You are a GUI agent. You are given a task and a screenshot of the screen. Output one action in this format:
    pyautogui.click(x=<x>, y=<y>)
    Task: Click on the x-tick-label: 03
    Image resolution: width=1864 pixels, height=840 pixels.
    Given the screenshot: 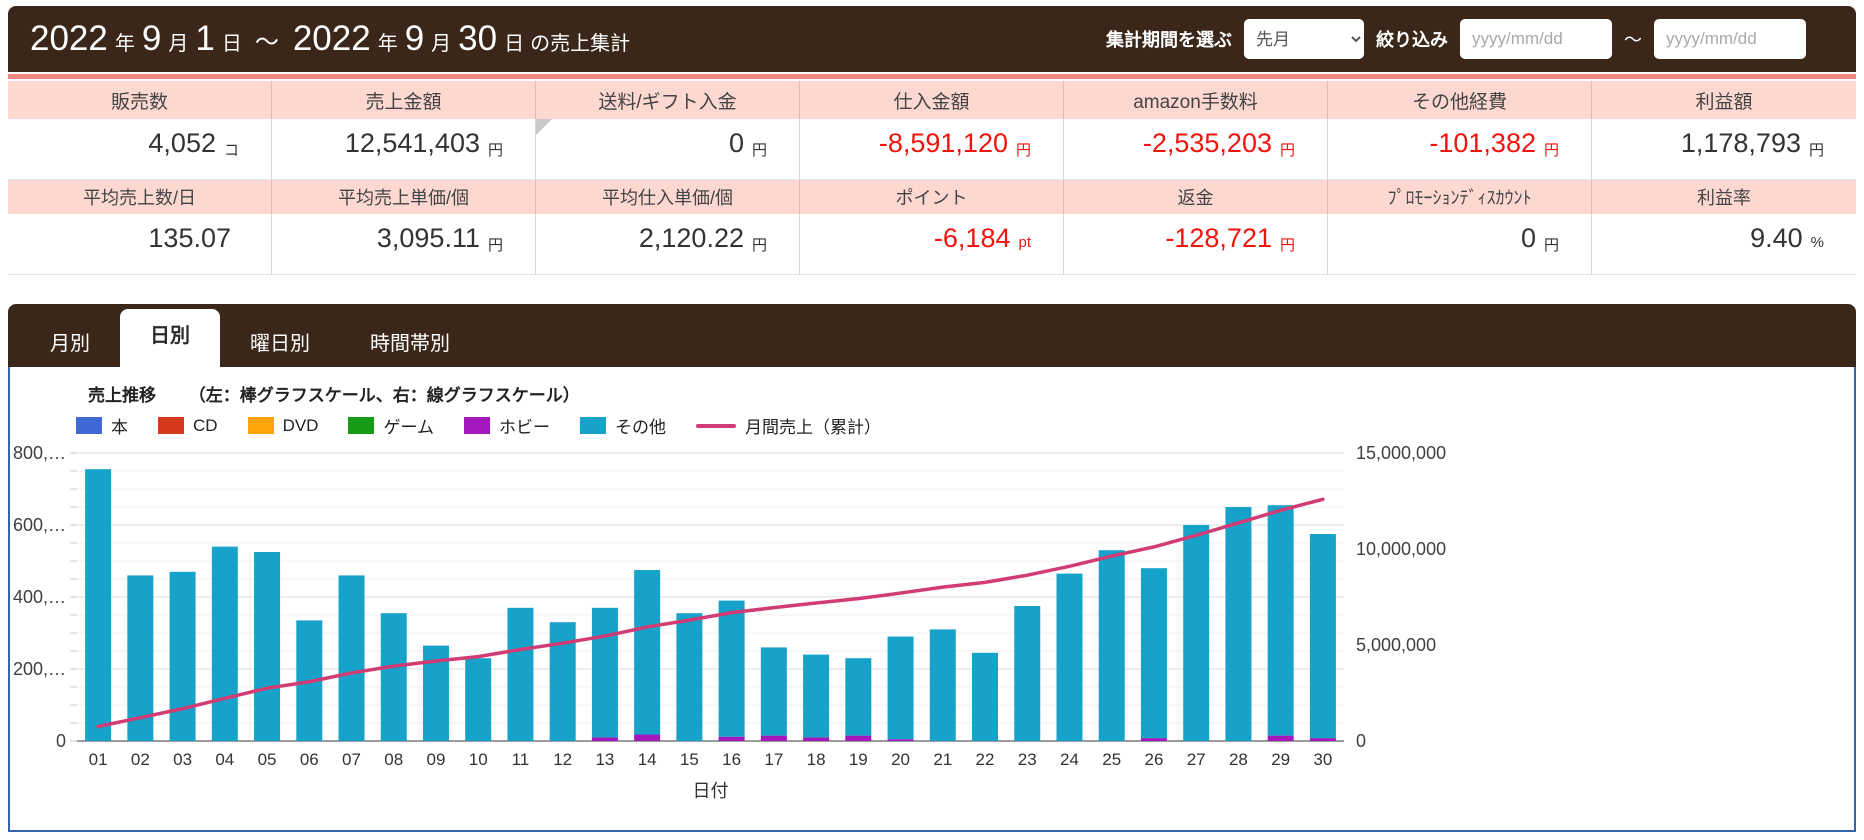 What is the action you would take?
    pyautogui.click(x=182, y=759)
    